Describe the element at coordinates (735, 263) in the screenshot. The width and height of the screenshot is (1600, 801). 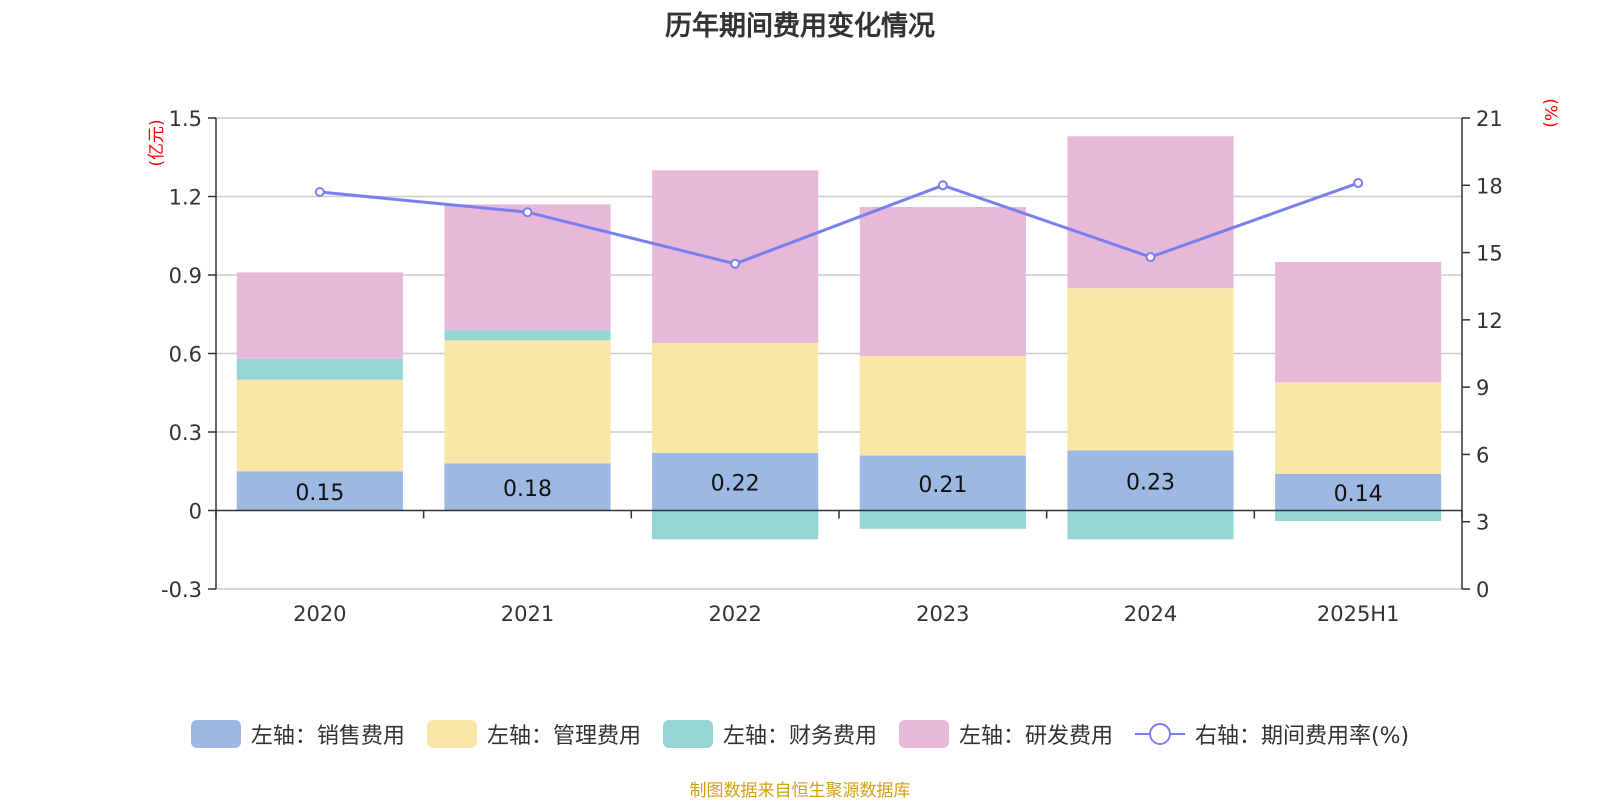
I see `rate-point-2022` at that location.